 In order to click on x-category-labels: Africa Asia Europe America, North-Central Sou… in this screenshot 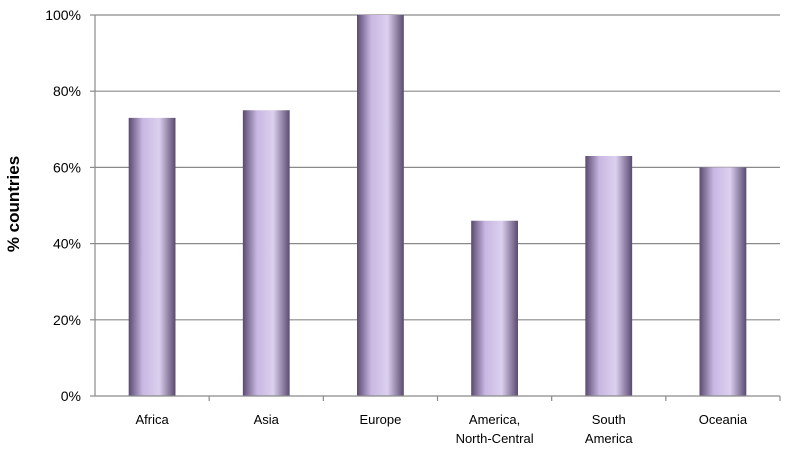, I will do `click(441, 429)`.